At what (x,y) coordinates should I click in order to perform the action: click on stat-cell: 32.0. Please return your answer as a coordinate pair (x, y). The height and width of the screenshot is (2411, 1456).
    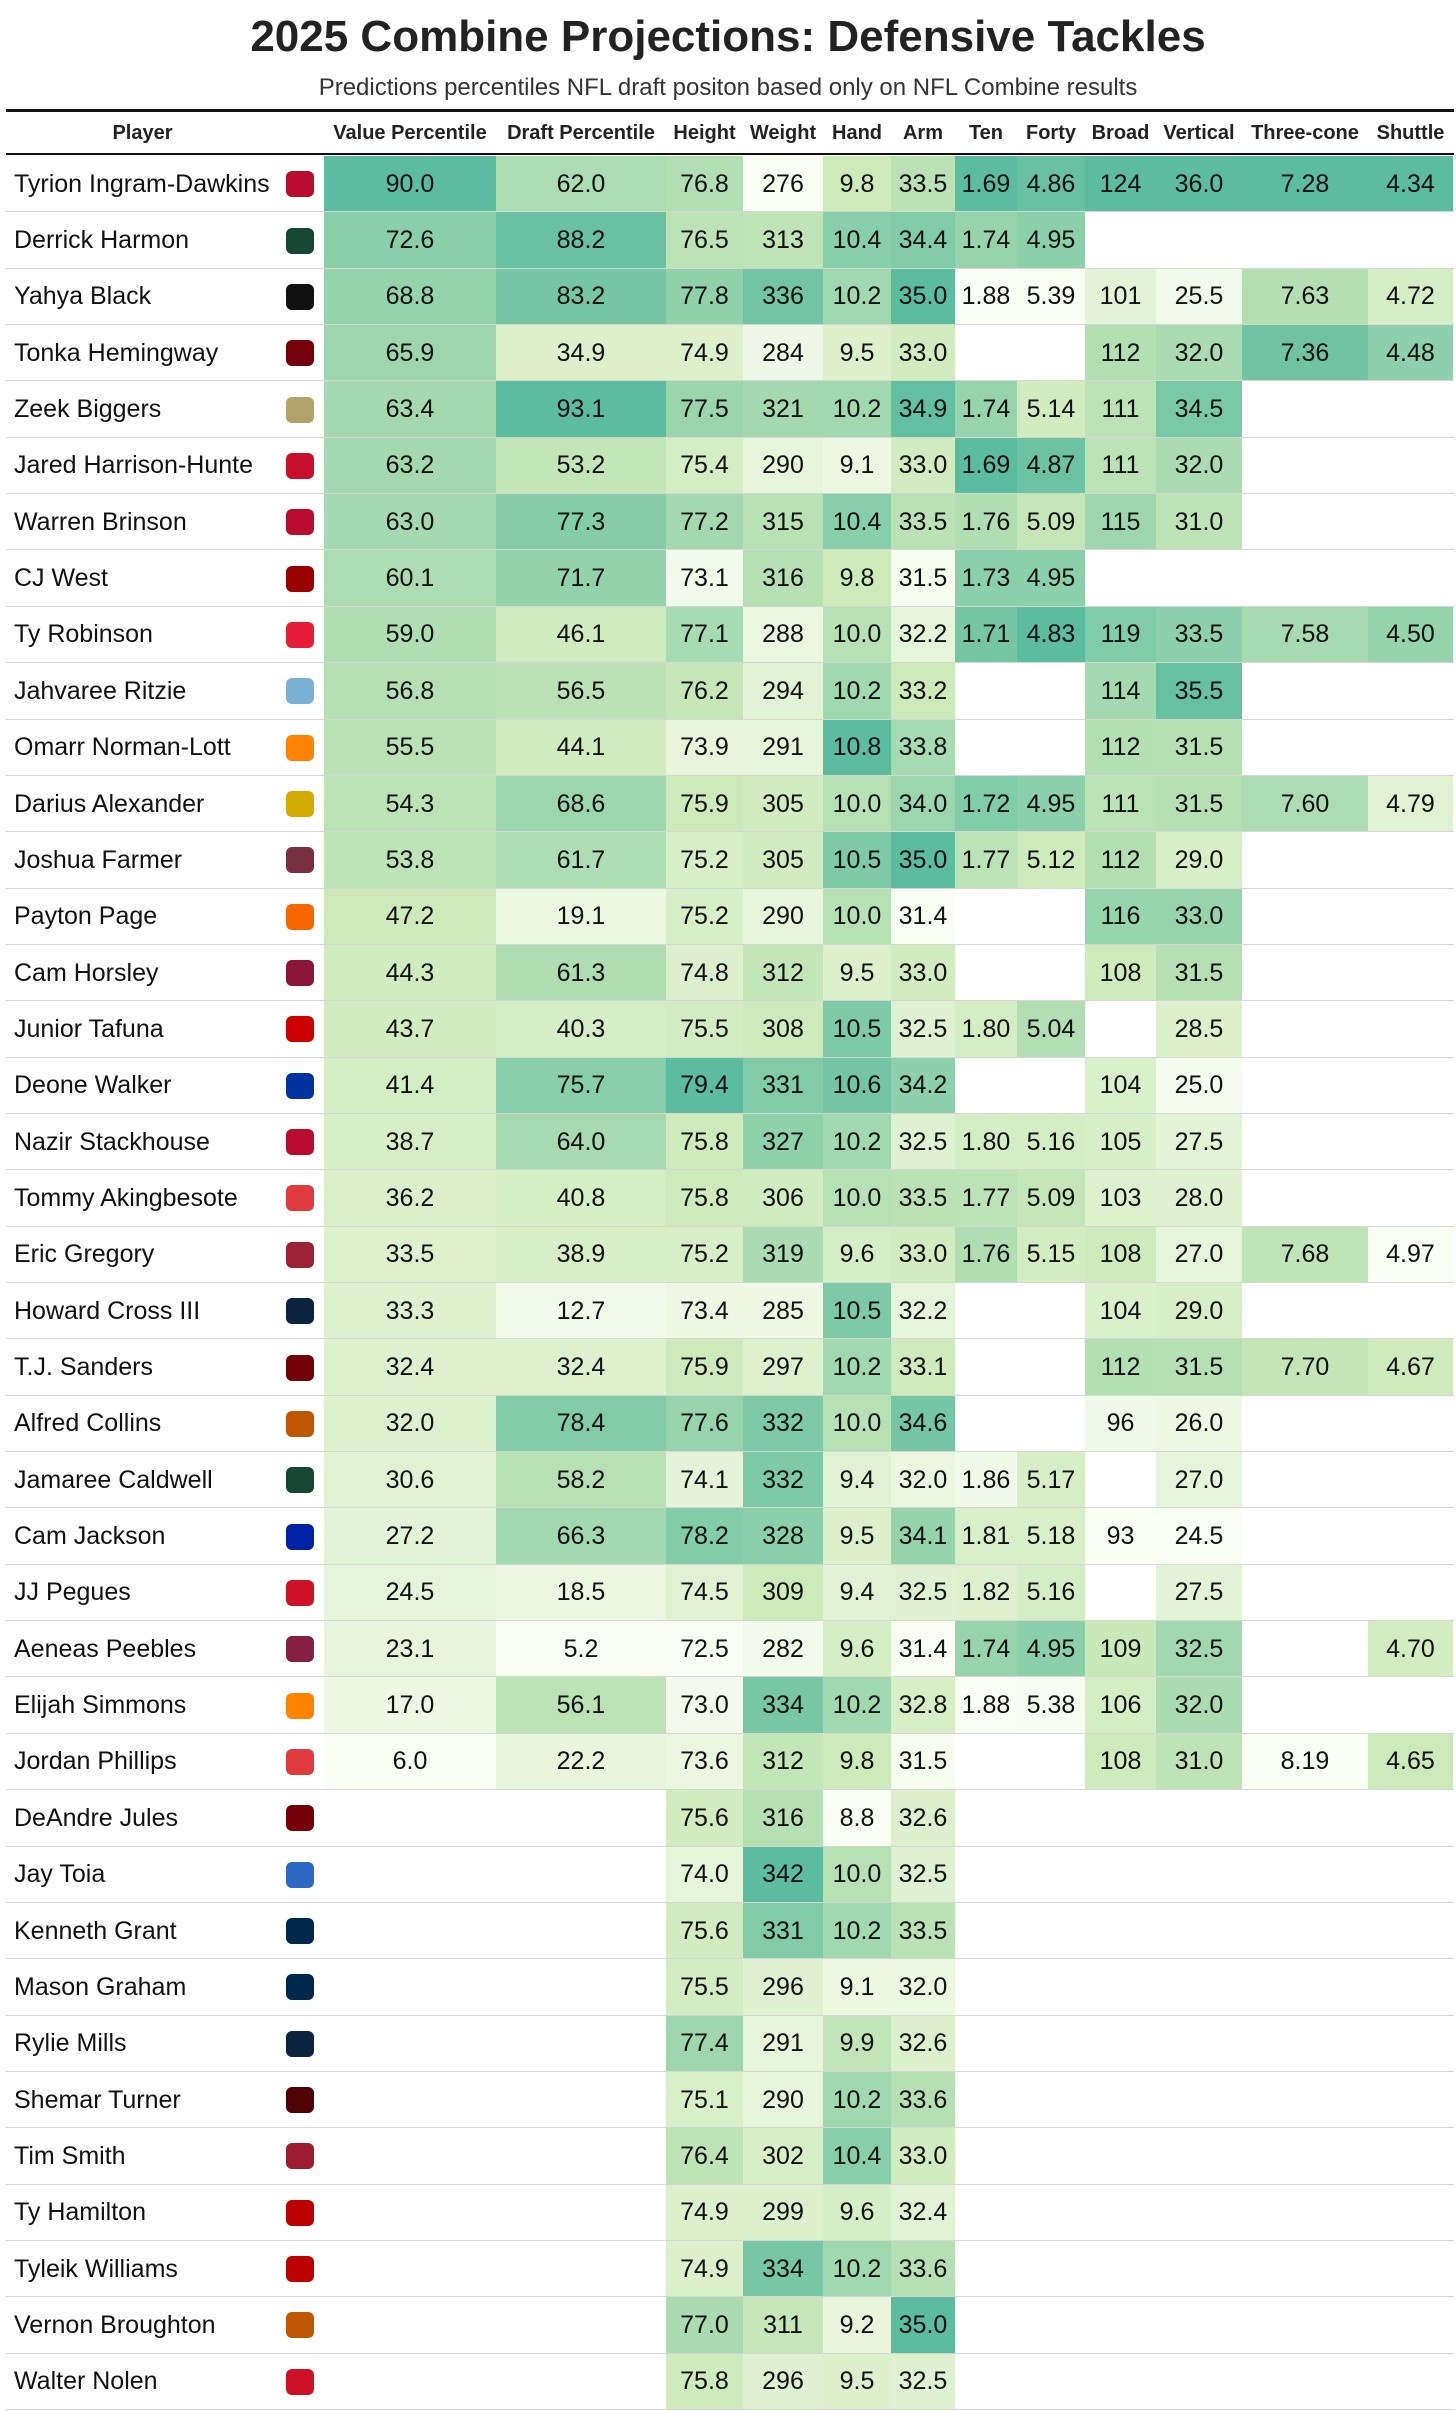
    Looking at the image, I should click on (410, 1424).